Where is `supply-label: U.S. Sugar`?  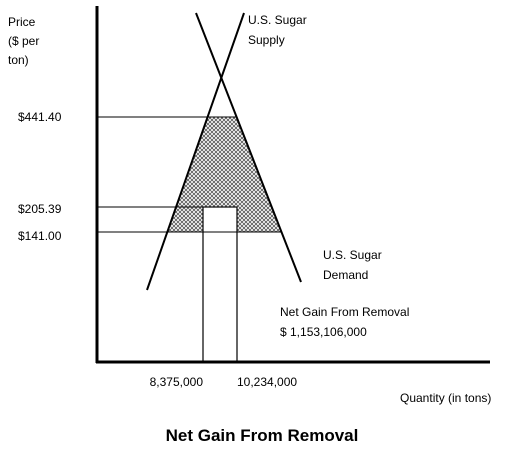
supply-label: U.S. Sugar is located at coordinates (277, 20).